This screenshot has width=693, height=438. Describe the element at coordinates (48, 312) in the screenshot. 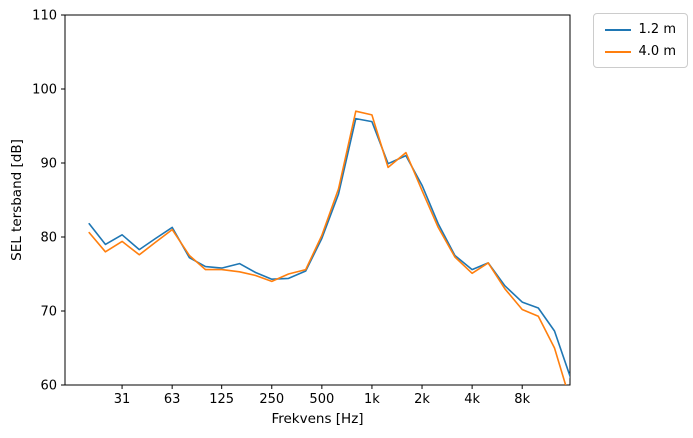

I see `svg-text: 70` at that location.